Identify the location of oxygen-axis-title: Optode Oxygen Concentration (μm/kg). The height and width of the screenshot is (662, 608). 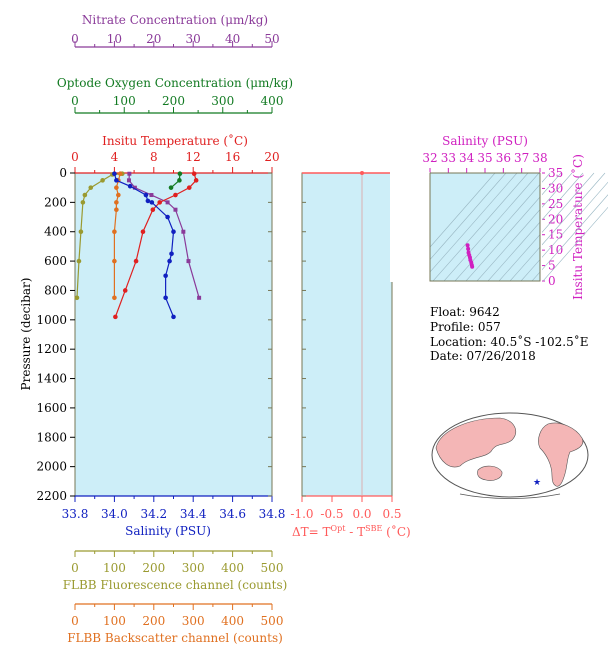
(175, 83).